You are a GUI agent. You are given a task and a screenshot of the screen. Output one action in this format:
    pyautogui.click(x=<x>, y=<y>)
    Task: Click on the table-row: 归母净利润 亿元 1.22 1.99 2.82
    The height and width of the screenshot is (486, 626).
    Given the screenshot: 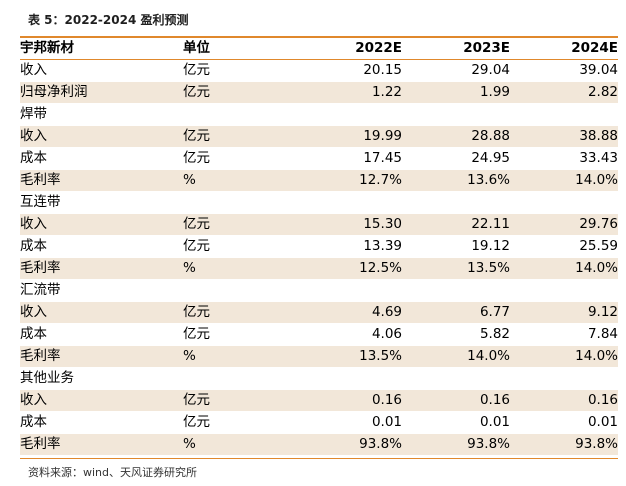 What is the action you would take?
    pyautogui.click(x=319, y=92)
    